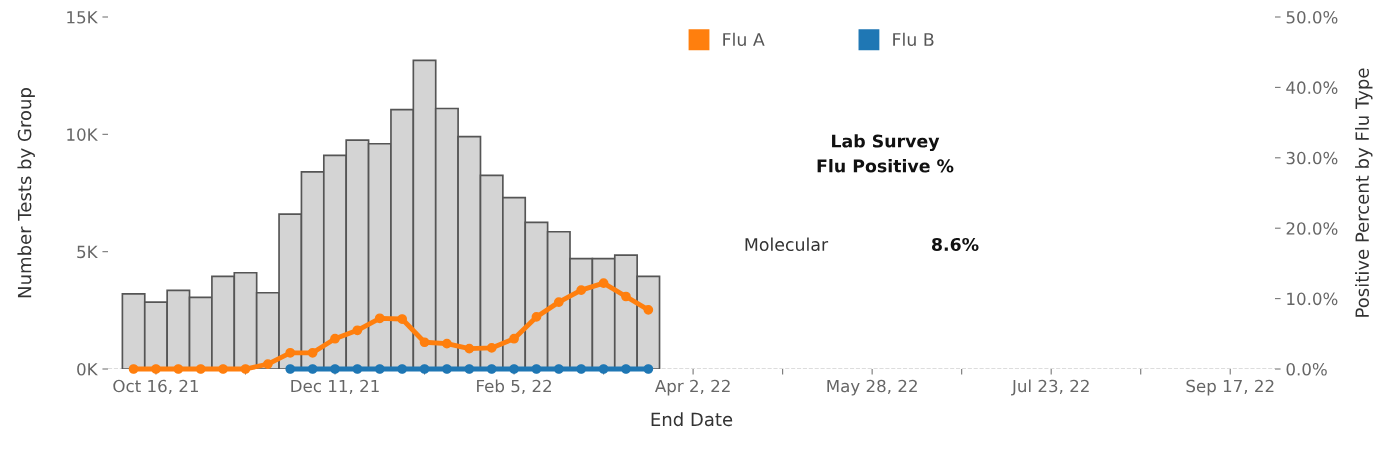  Describe the element at coordinates (872, 387) in the screenshot. I see `x-tick-label: May 28, 22` at that location.